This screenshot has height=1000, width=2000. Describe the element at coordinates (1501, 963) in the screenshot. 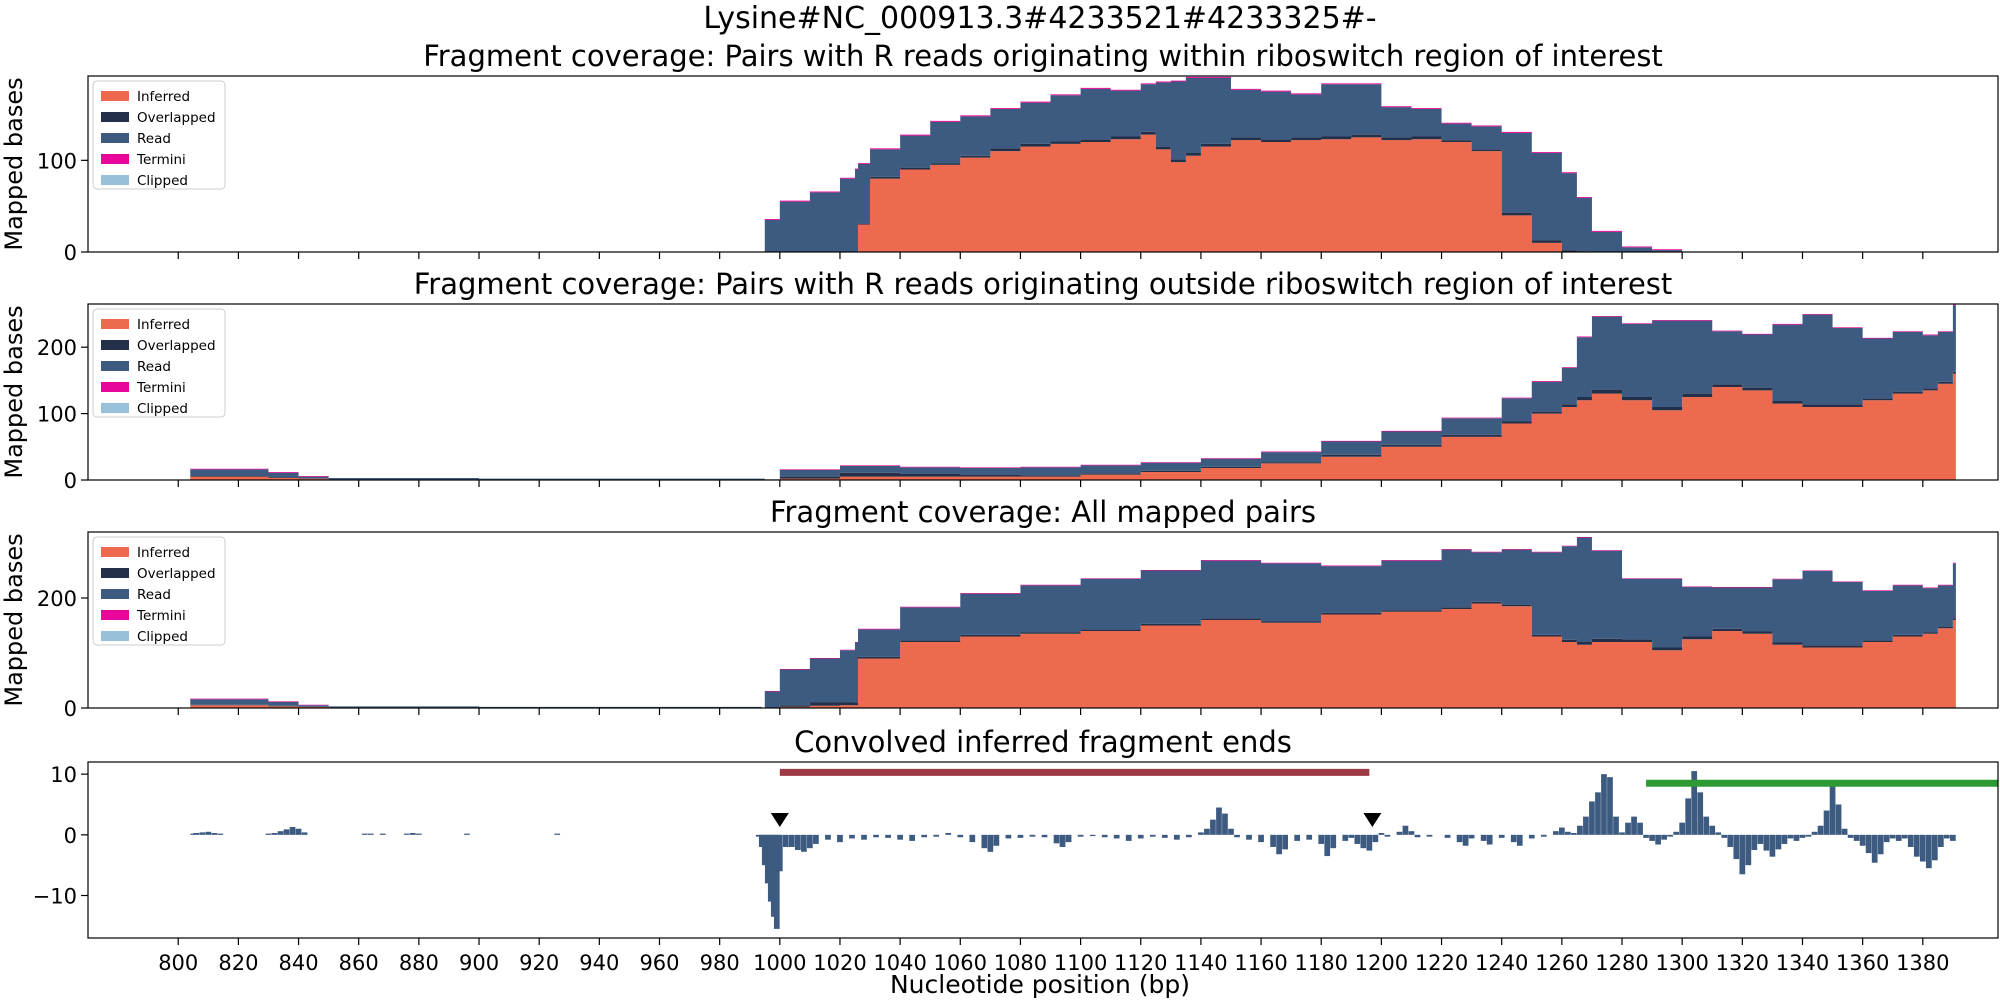

I see `x-tick-label: 1240` at that location.